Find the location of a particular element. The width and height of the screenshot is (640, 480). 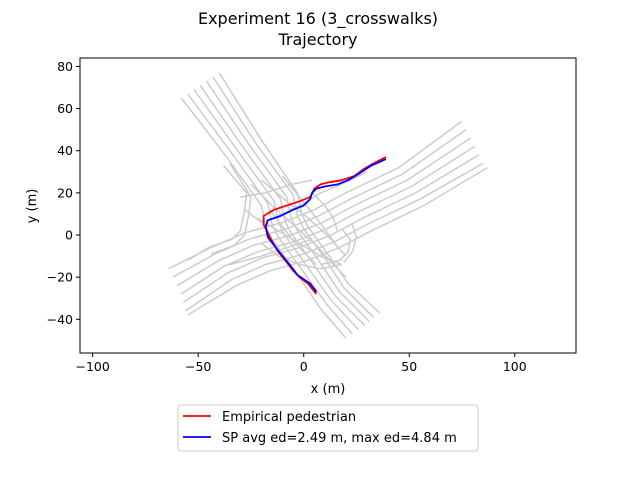

y-tick-label: 0 is located at coordinates (69, 235).